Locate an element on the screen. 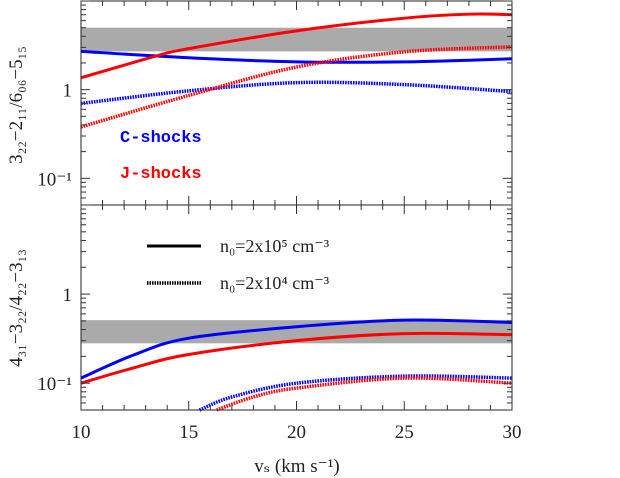  observed-range-band is located at coordinates (296, 39).